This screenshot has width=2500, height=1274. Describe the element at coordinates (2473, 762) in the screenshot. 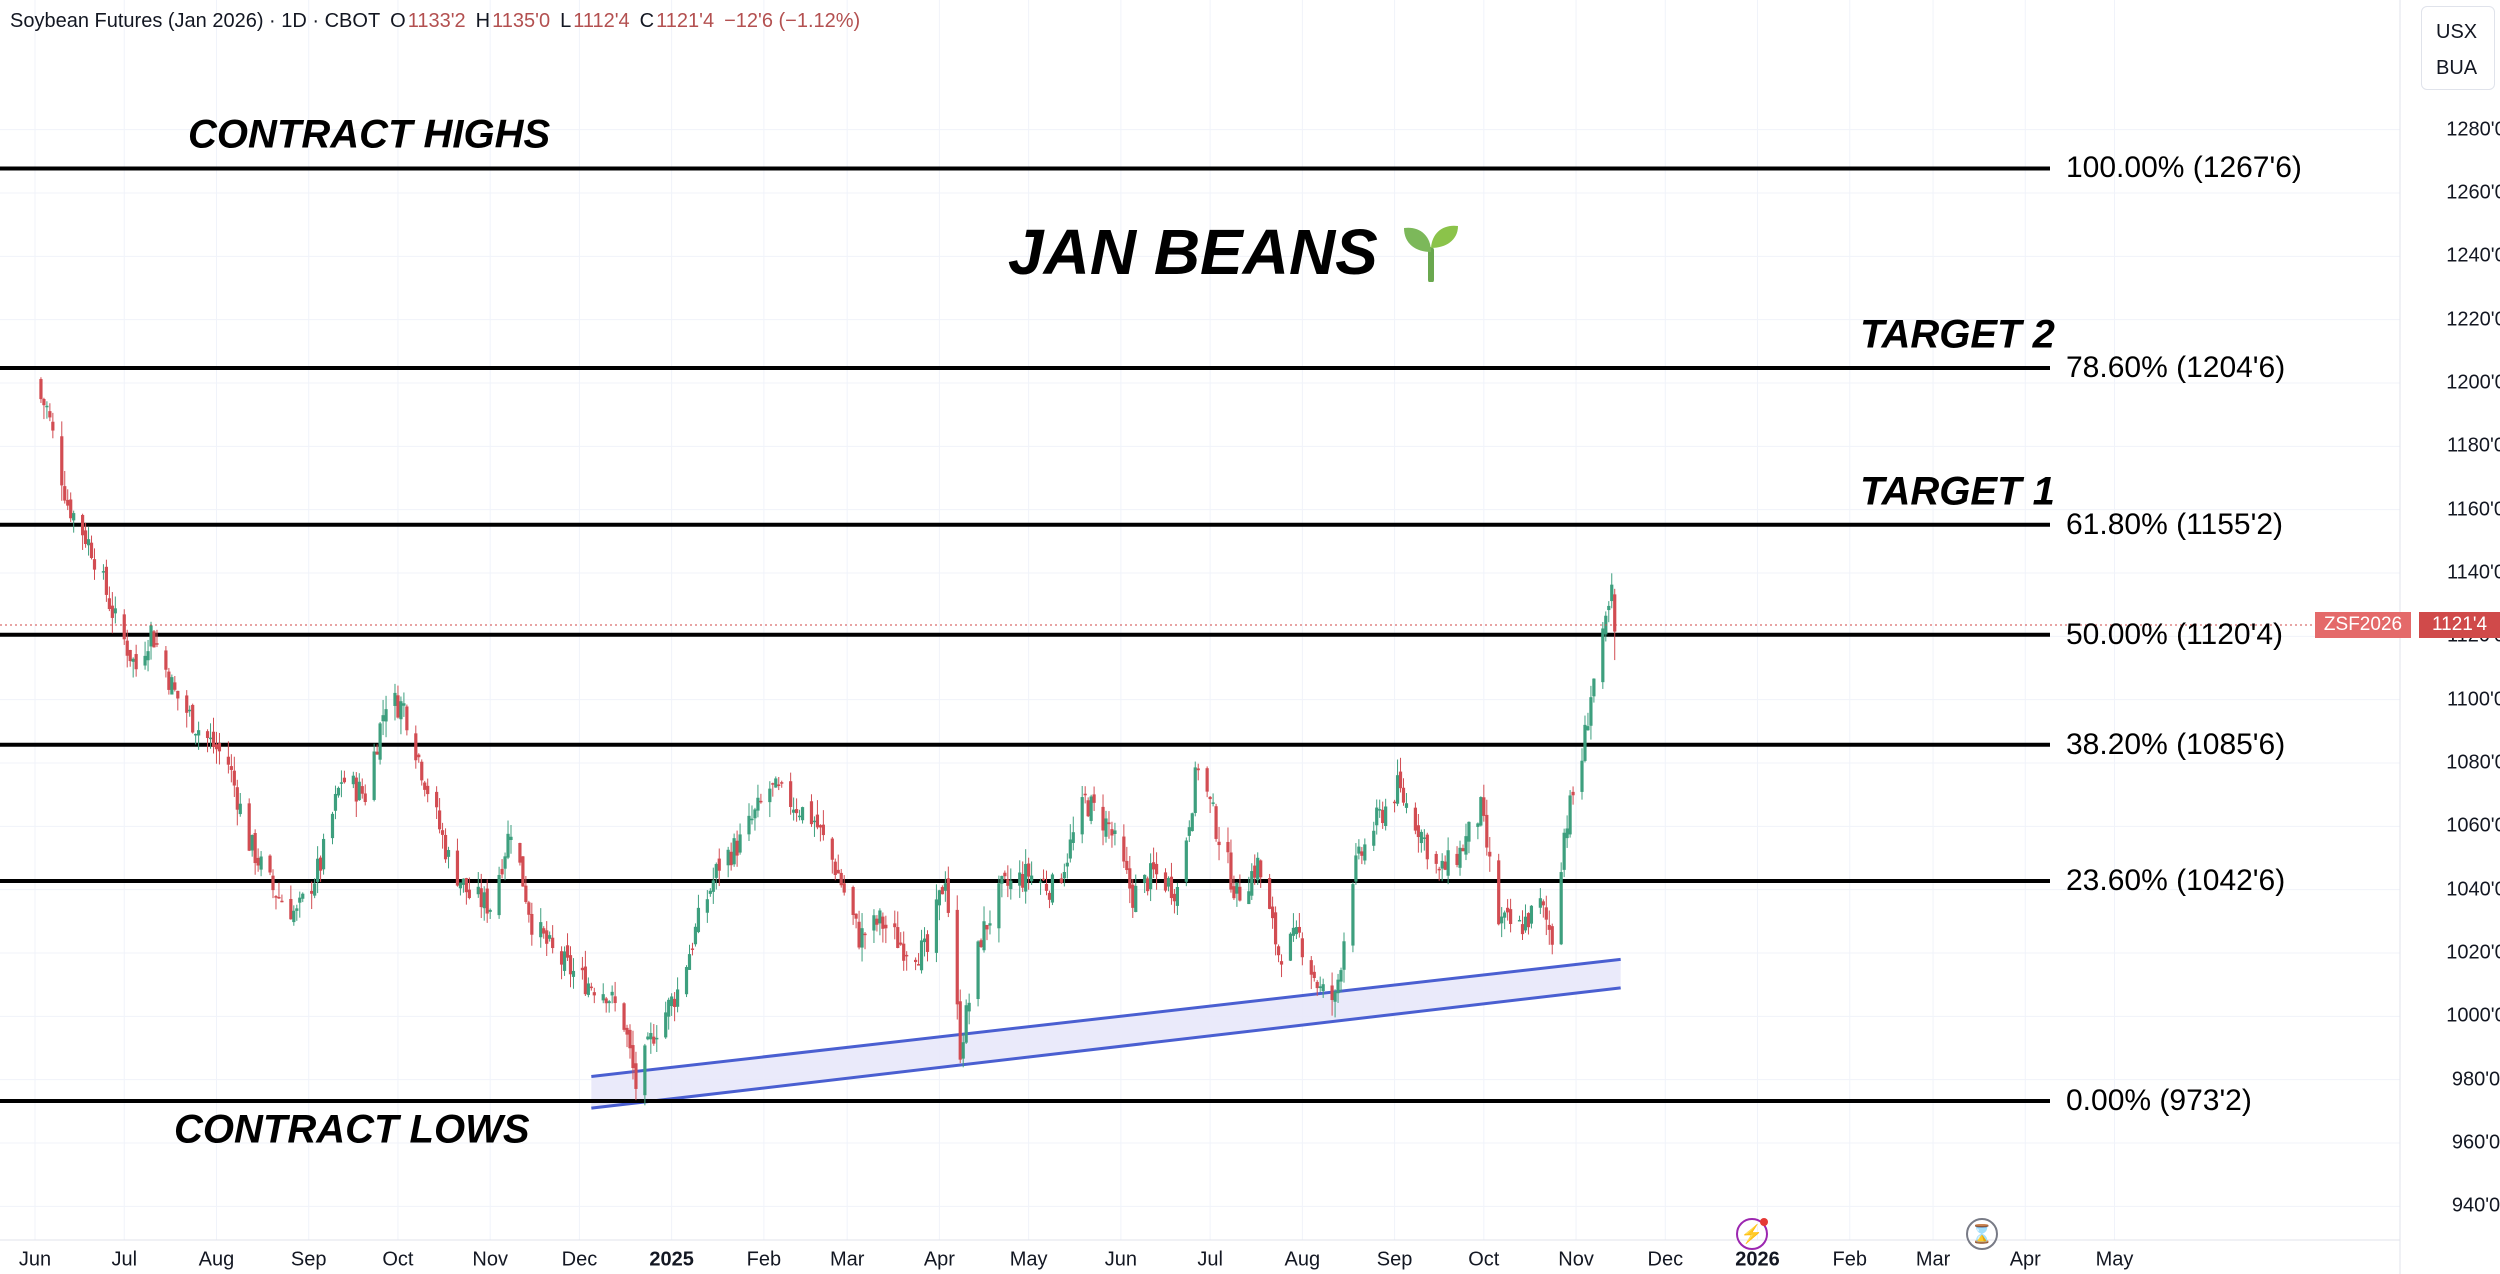

I see `price-tick-label: 1080'0` at that location.